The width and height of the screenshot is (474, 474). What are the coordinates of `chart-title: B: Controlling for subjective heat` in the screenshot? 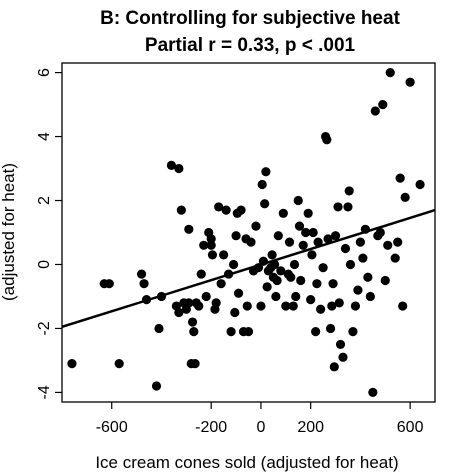 It's located at (250, 18).